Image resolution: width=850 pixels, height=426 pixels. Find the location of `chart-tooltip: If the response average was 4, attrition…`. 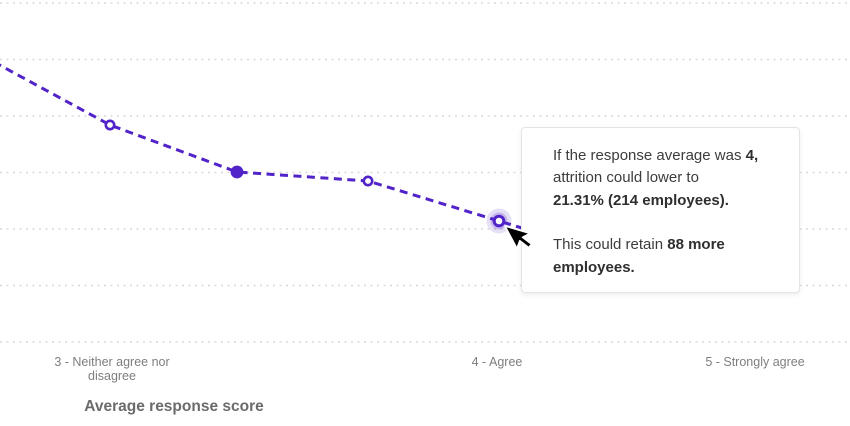

chart-tooltip: If the response average was 4, attrition… is located at coordinates (660, 210).